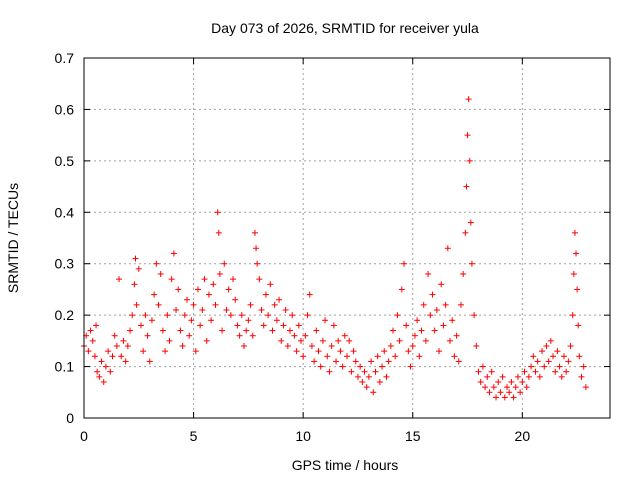  I want to click on y-tick-label: 0.5, so click(65, 161).